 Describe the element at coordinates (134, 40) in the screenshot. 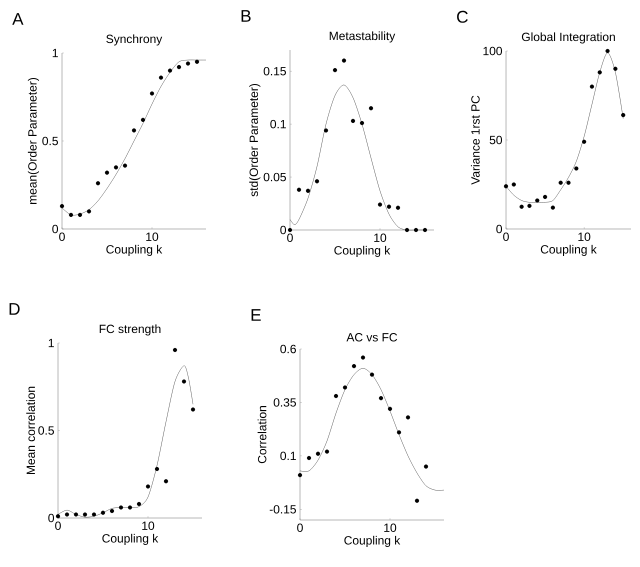

I see `chart-title: Synchrony` at that location.